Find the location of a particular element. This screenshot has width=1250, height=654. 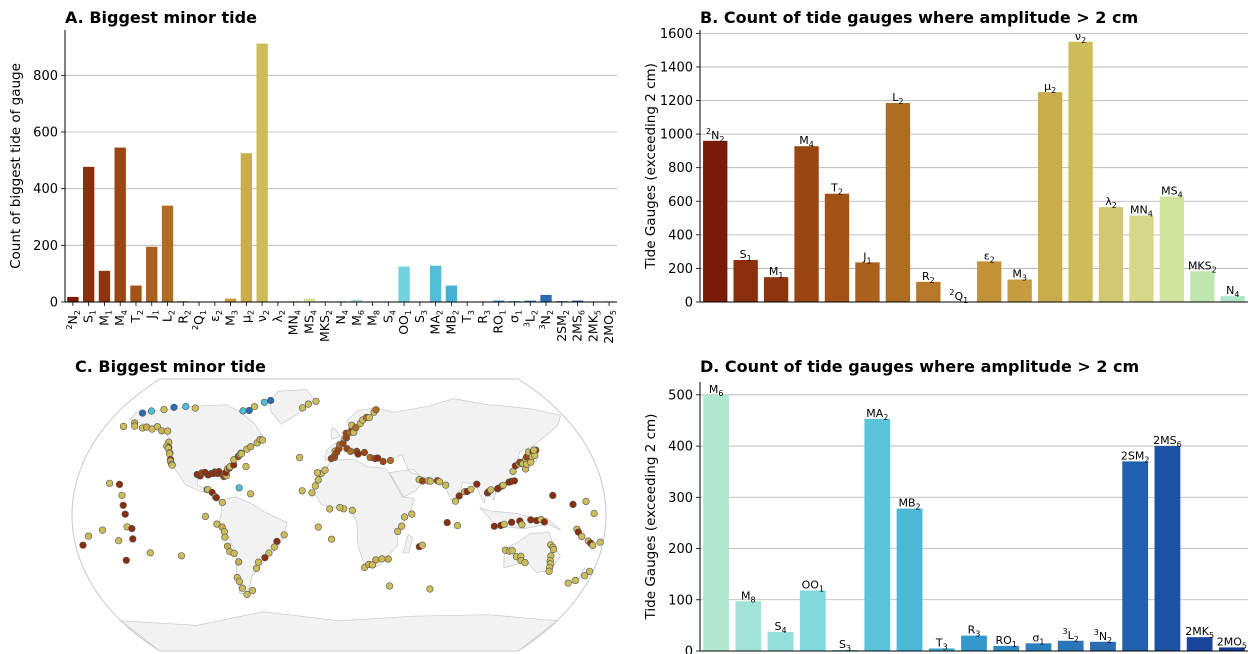

x-tick-label: T2 is located at coordinates (136, 317).